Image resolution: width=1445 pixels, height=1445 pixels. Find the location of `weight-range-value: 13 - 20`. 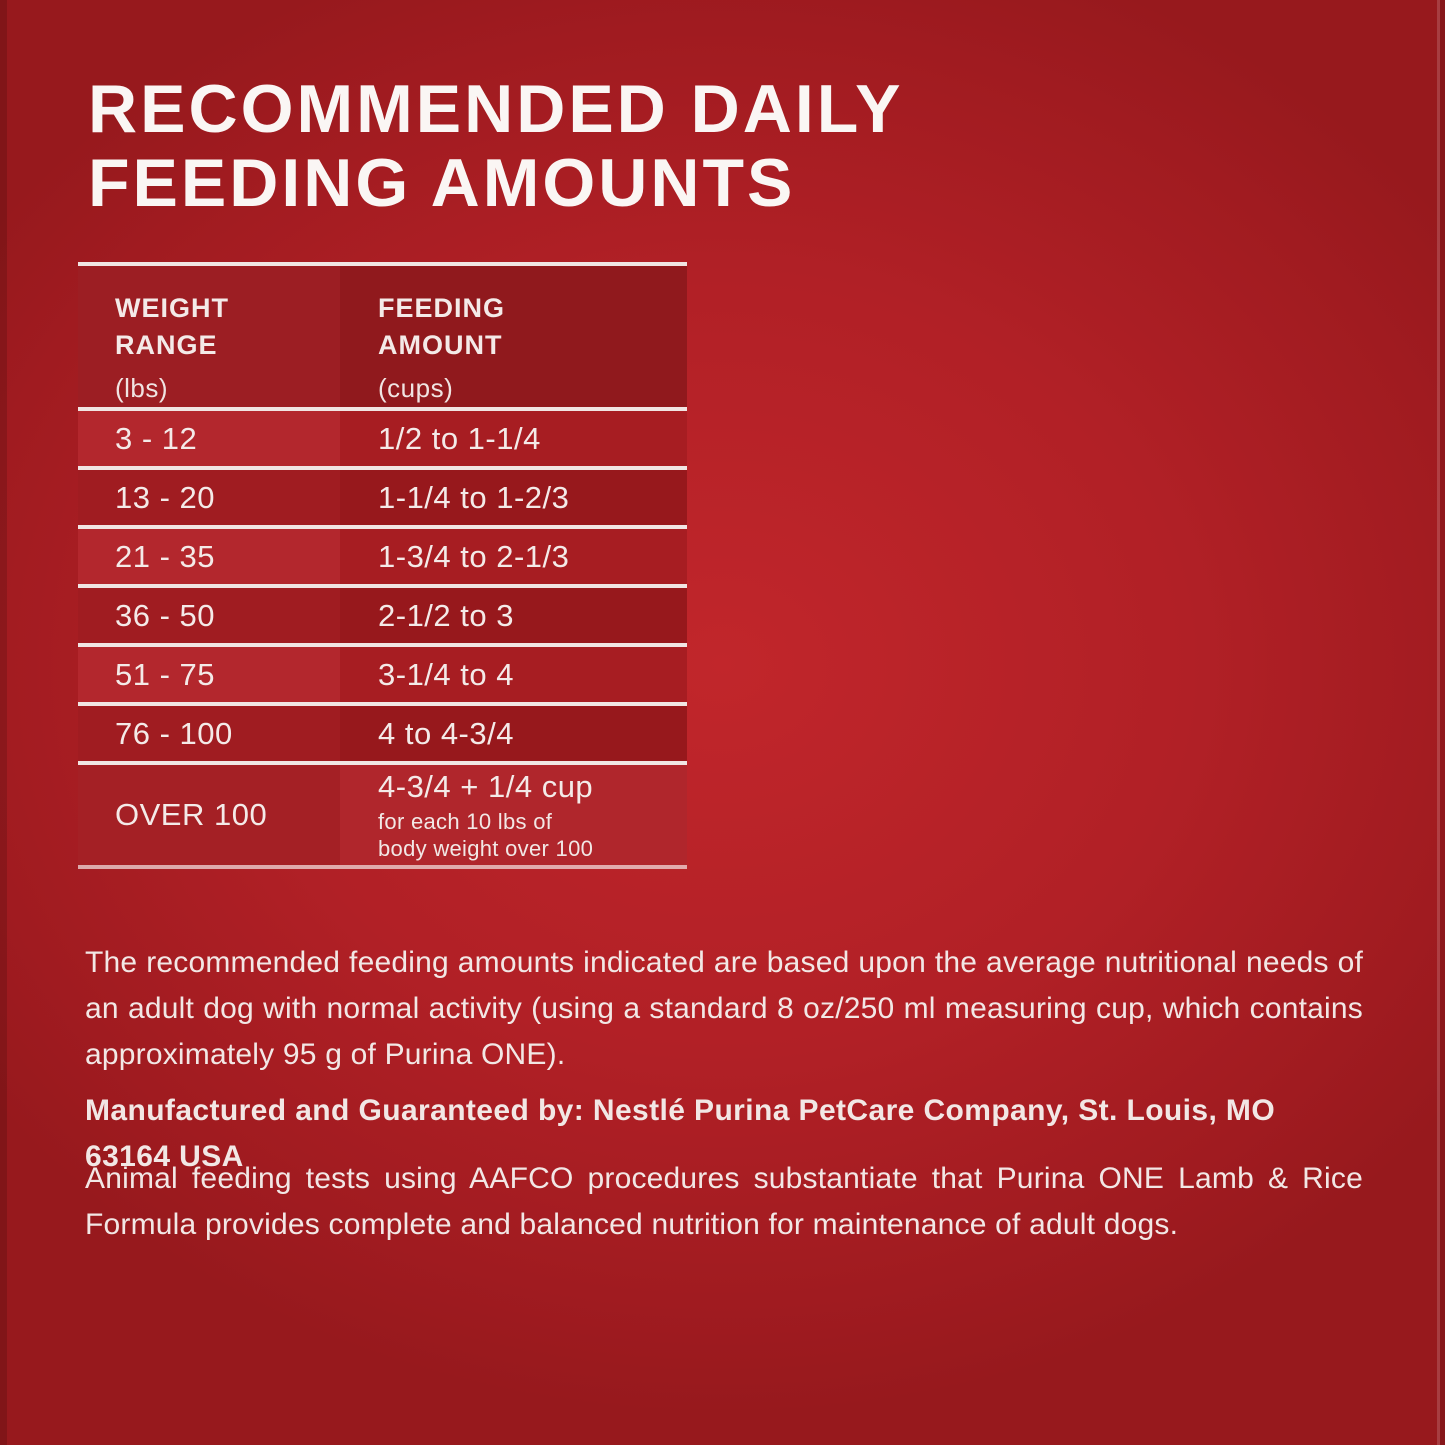

weight-range-value: 13 - 20 is located at coordinates (165, 497).